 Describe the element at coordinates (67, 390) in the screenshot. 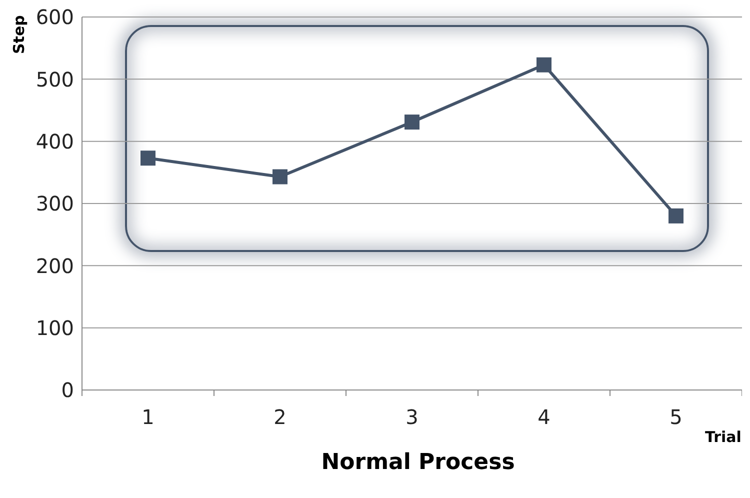

I see `y-tick-label: 0` at that location.